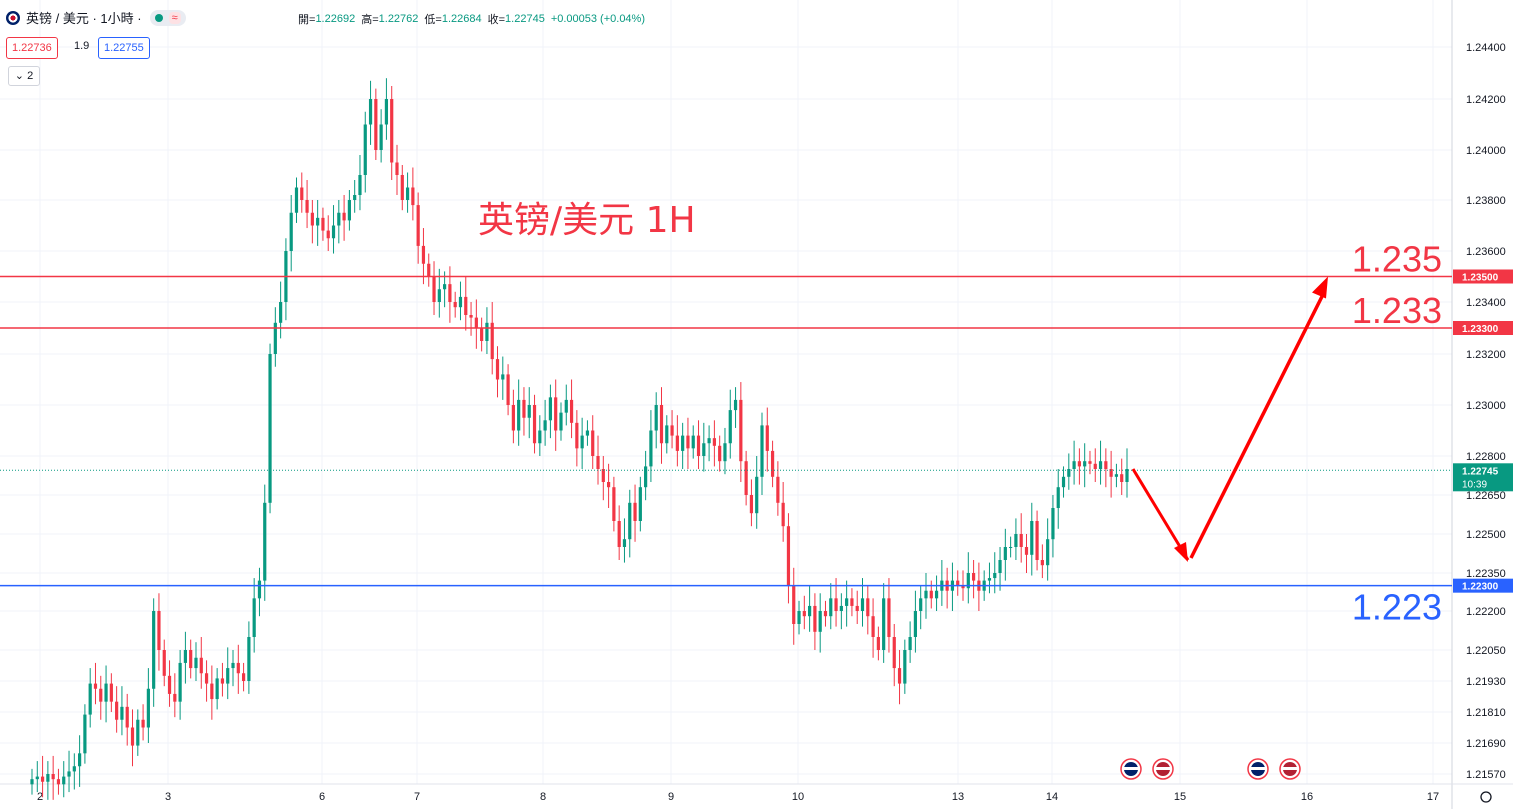  I want to click on x-tick-label: 13, so click(958, 797).